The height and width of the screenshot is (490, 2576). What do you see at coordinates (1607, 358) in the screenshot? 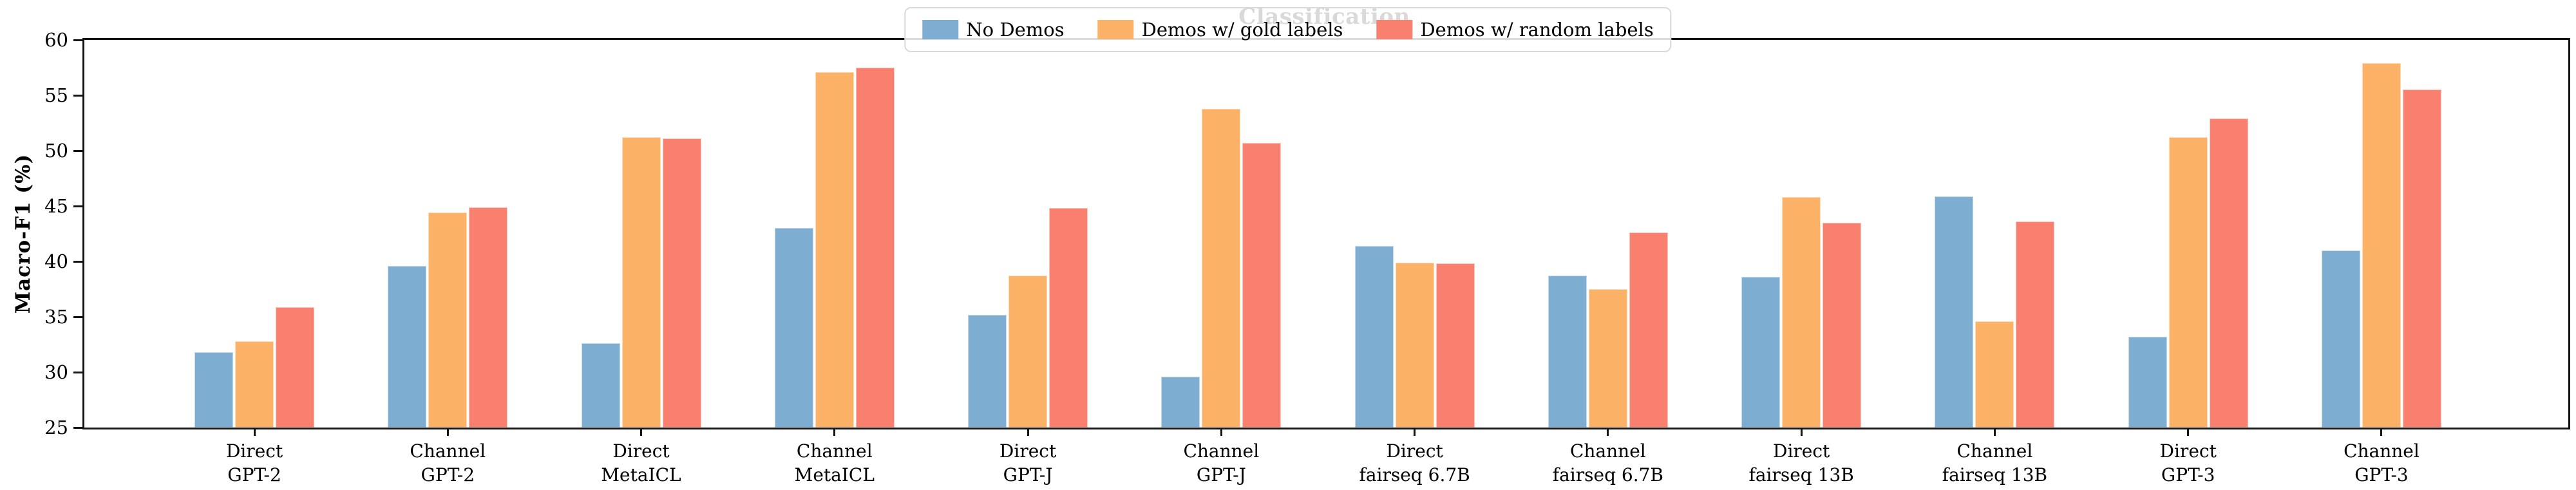
I see `bar-demos-w-gold-labels-channel-fairseq-6-7b` at bounding box center [1607, 358].